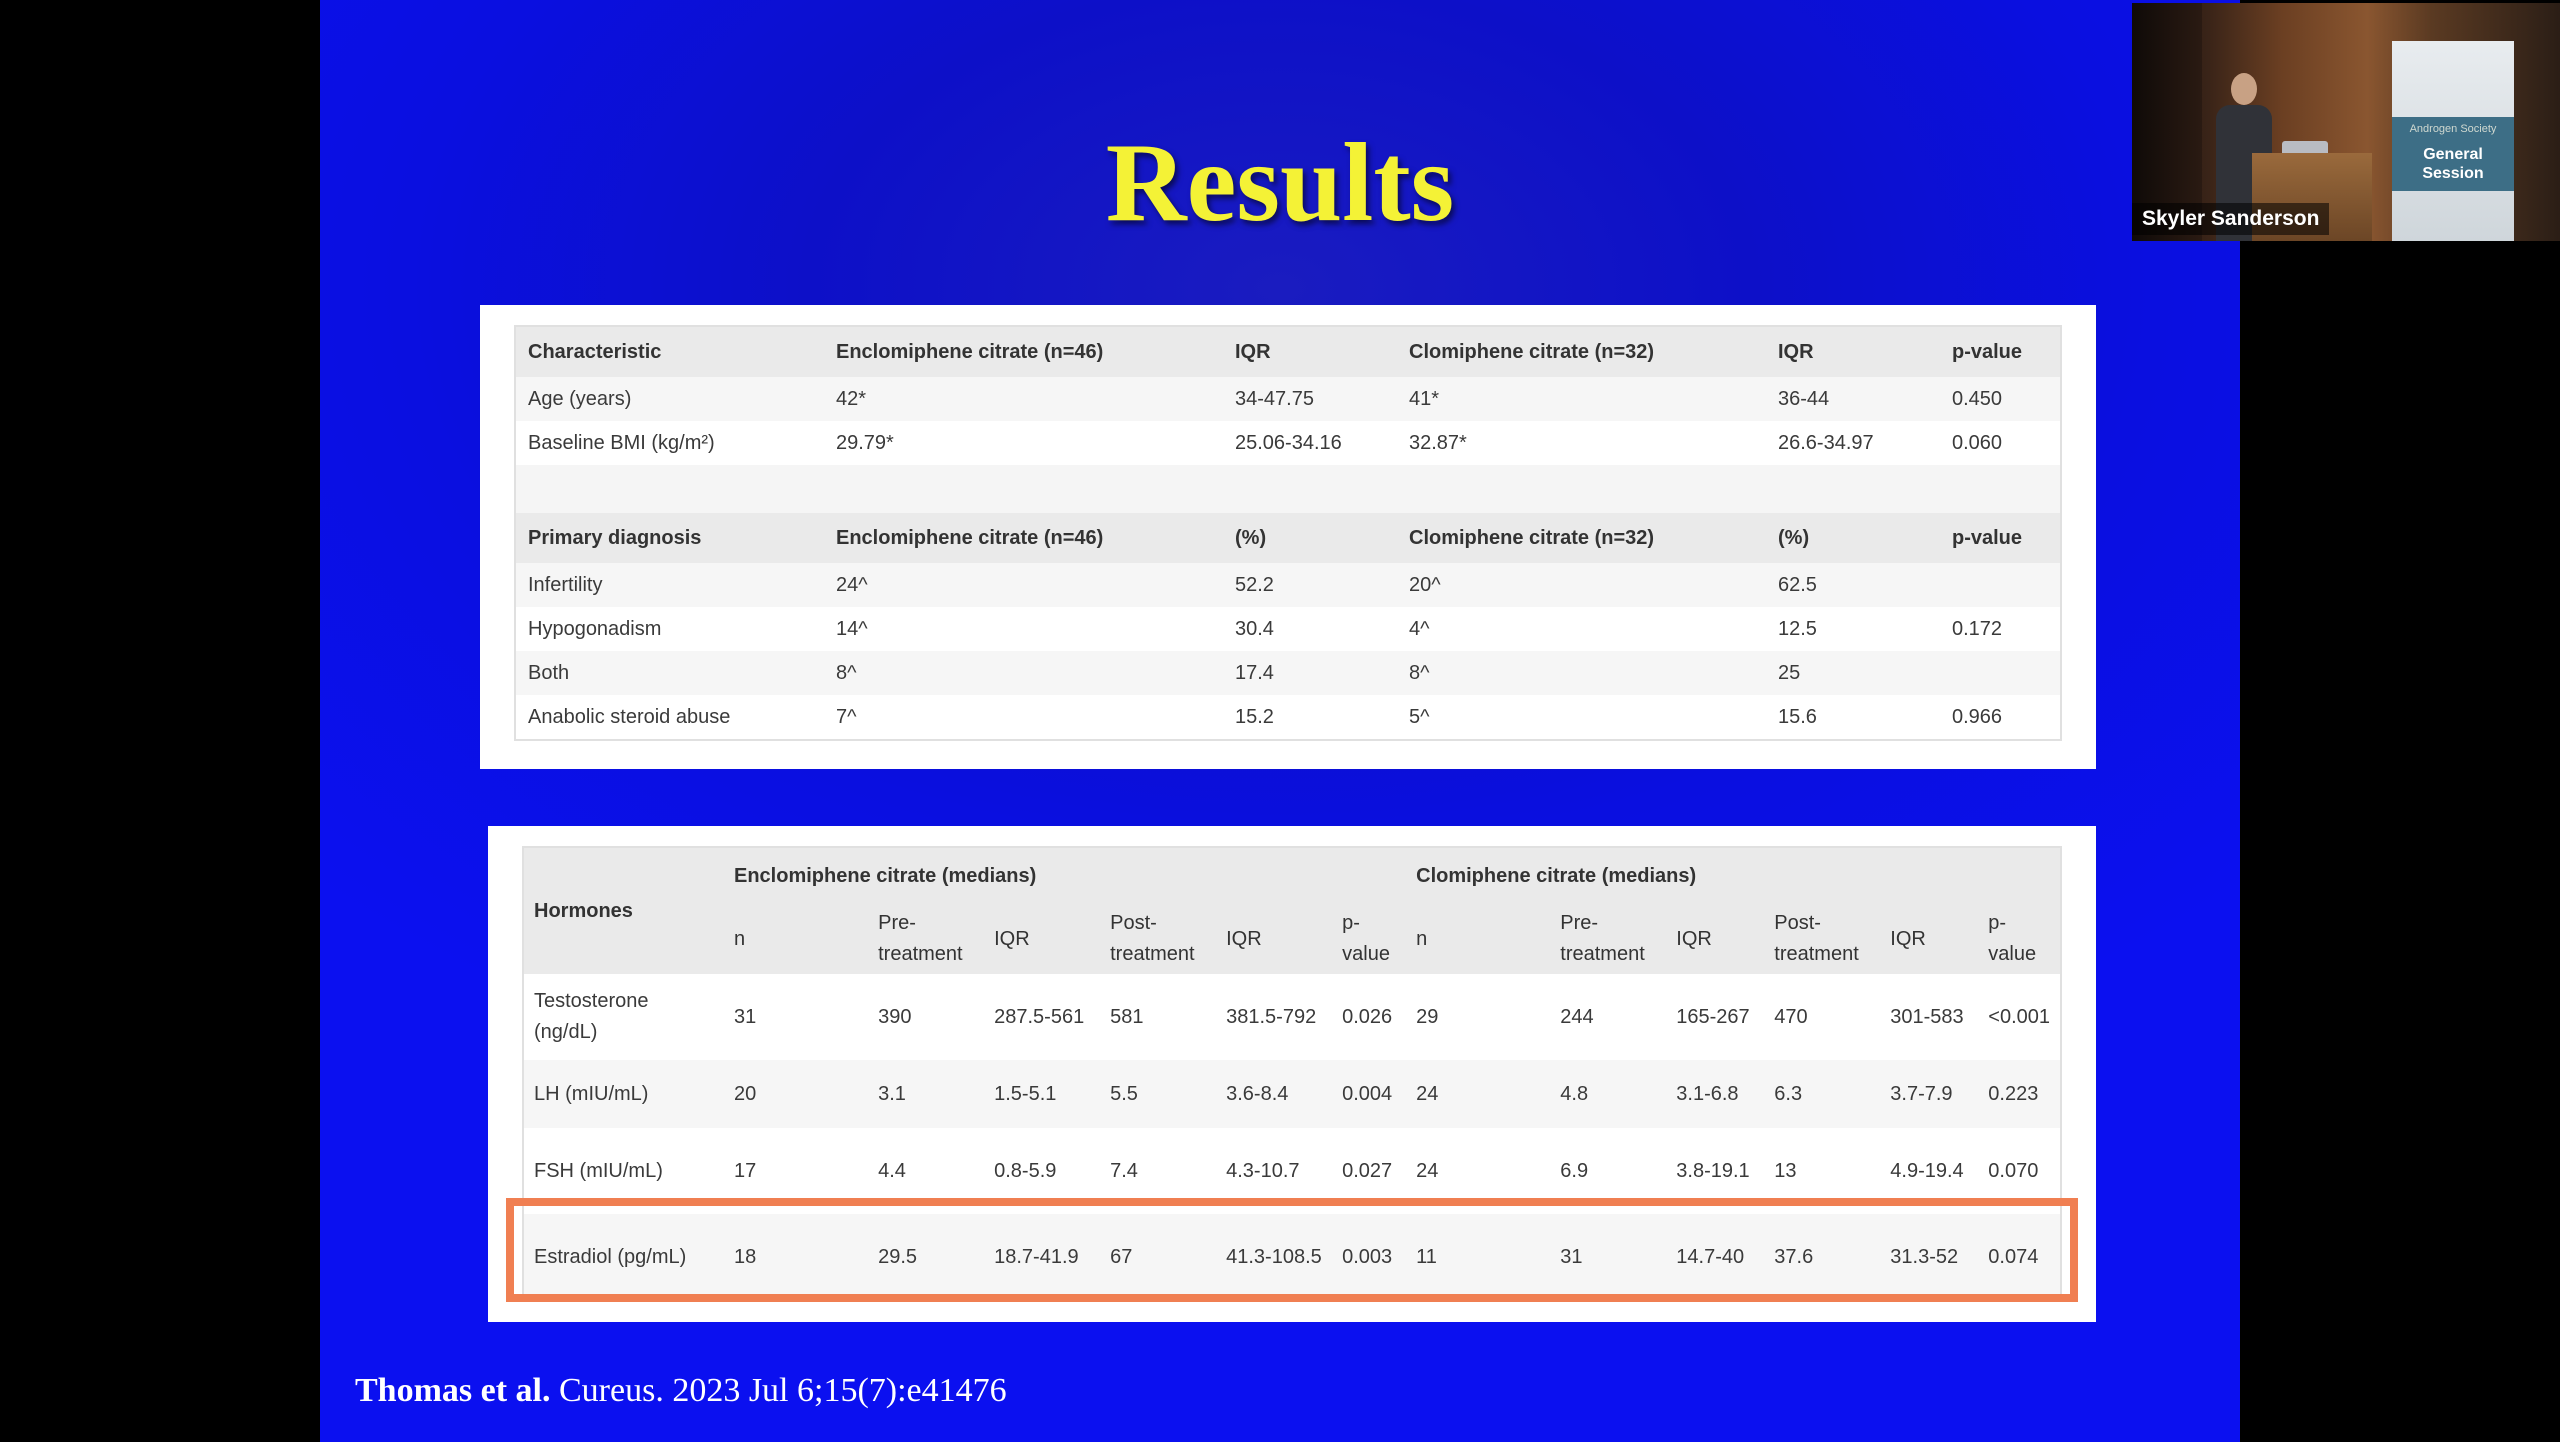 The image size is (2560, 1442). I want to click on table-cell: 29.79*, so click(1023, 443).